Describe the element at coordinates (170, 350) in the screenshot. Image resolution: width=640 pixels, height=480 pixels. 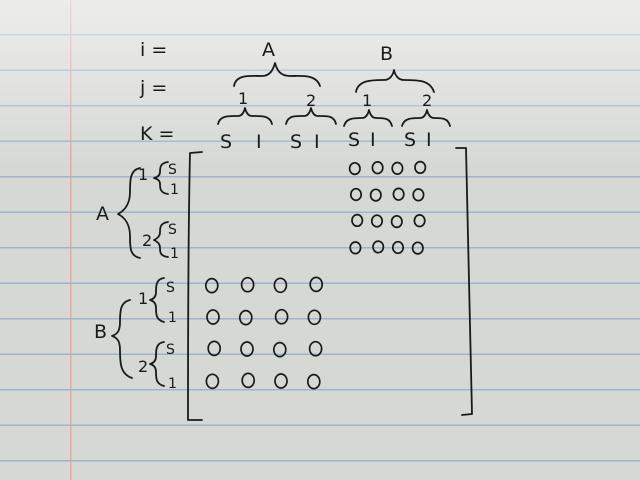
I see `row-k-label-b2s: S` at that location.